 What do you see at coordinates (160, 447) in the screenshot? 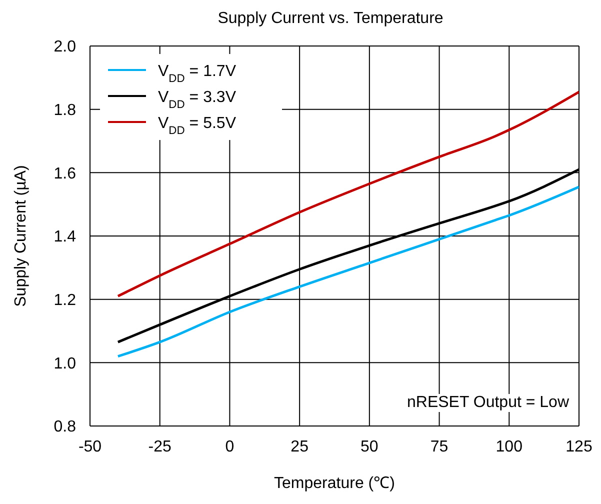
I see `x-tick-label: -25` at bounding box center [160, 447].